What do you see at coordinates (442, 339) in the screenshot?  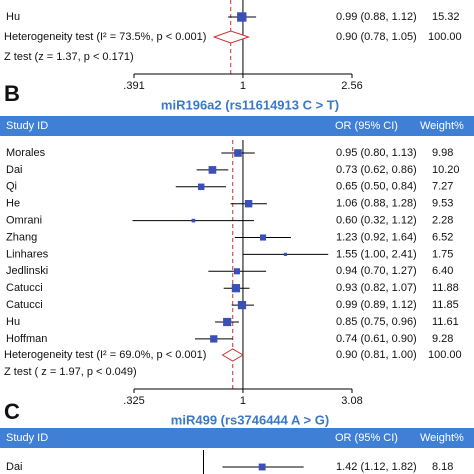 I see `weight-label: 9.28` at bounding box center [442, 339].